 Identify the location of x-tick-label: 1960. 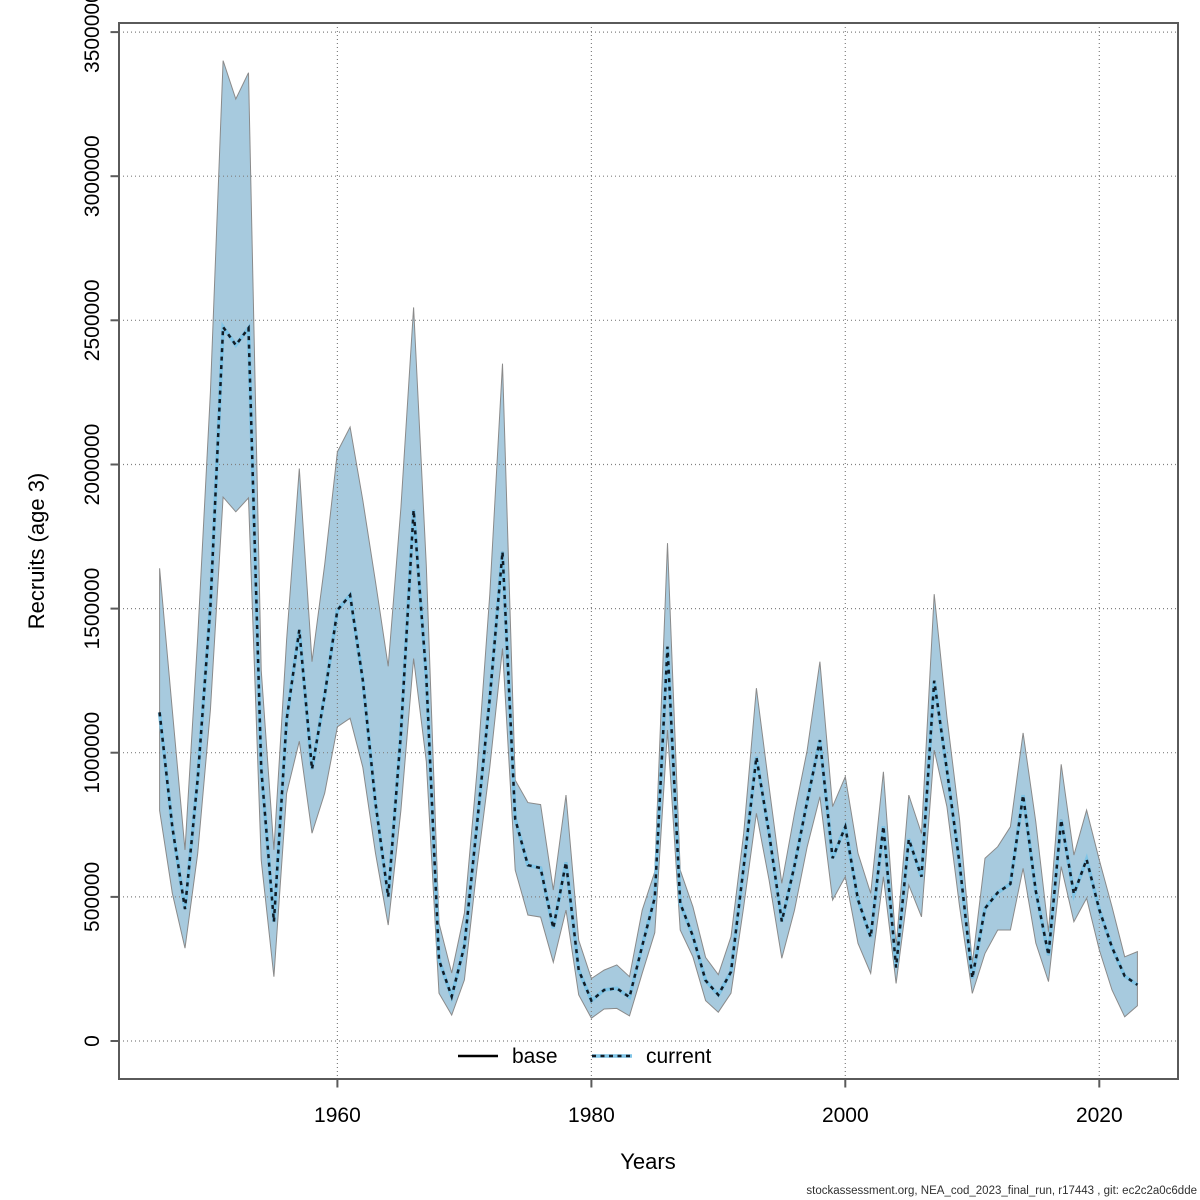
(337, 1115).